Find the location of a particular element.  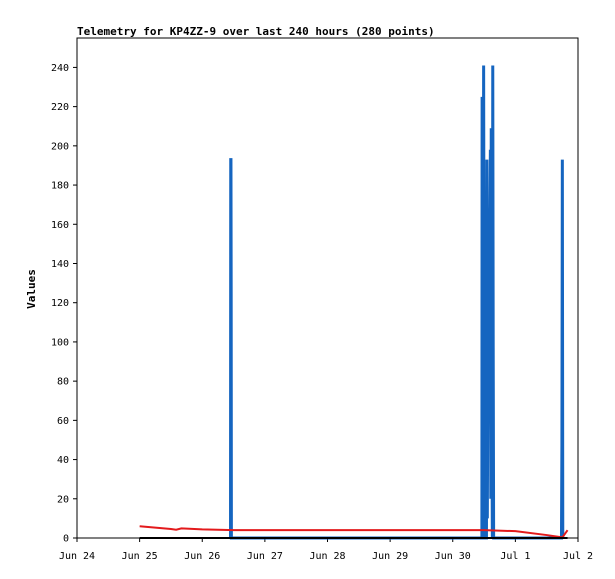

y-tick-label: 180 is located at coordinates (60, 186).